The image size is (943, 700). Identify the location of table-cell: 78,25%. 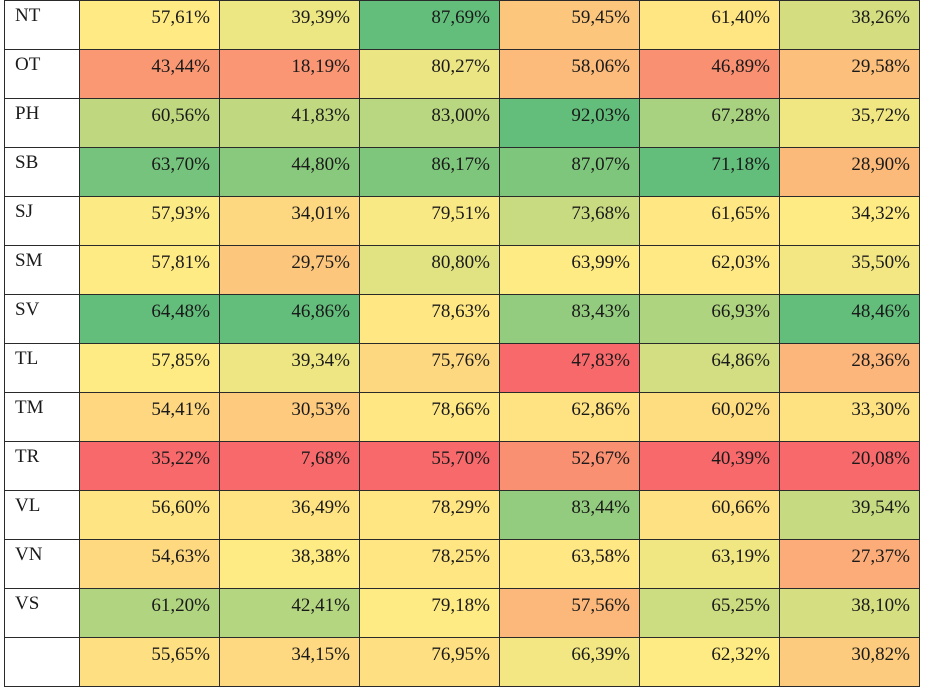
(429, 564).